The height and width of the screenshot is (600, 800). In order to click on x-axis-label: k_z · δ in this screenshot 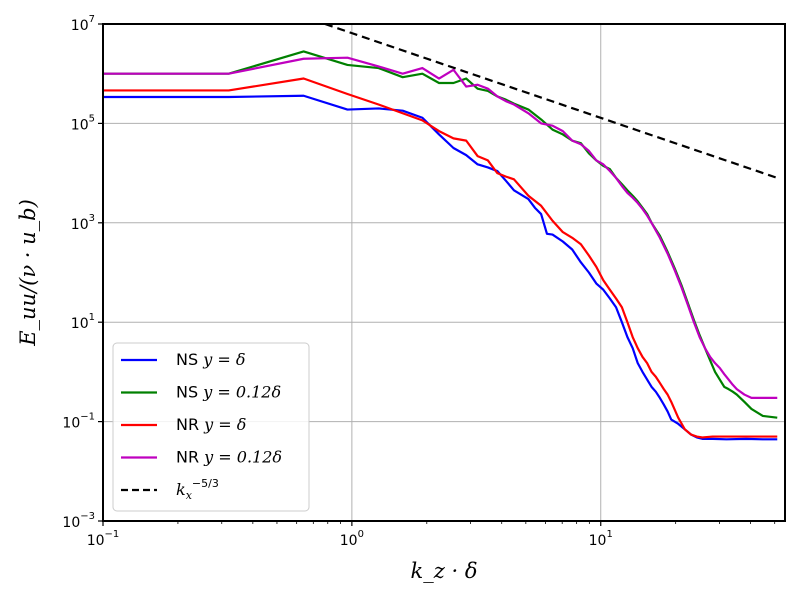, I will do `click(444, 571)`.